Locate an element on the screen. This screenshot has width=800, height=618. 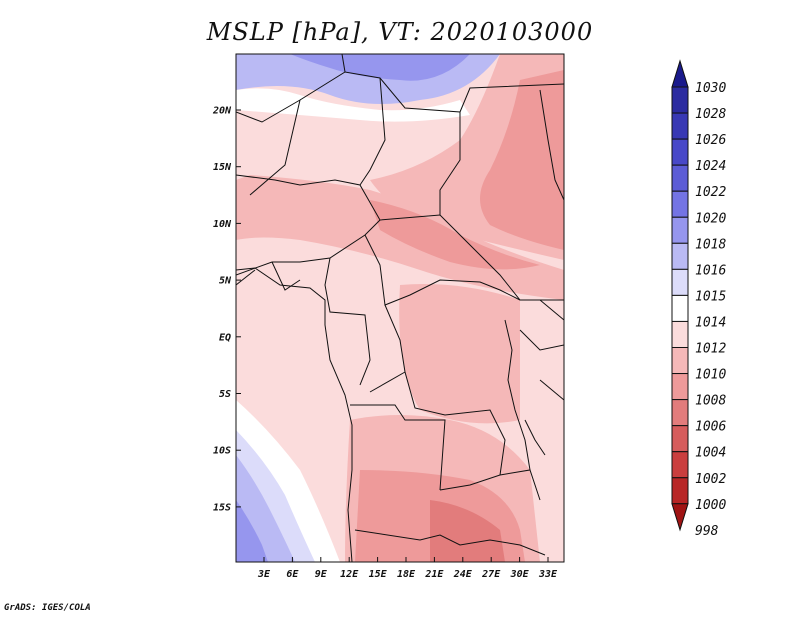
lon-label: 18E is located at coordinates (406, 574).